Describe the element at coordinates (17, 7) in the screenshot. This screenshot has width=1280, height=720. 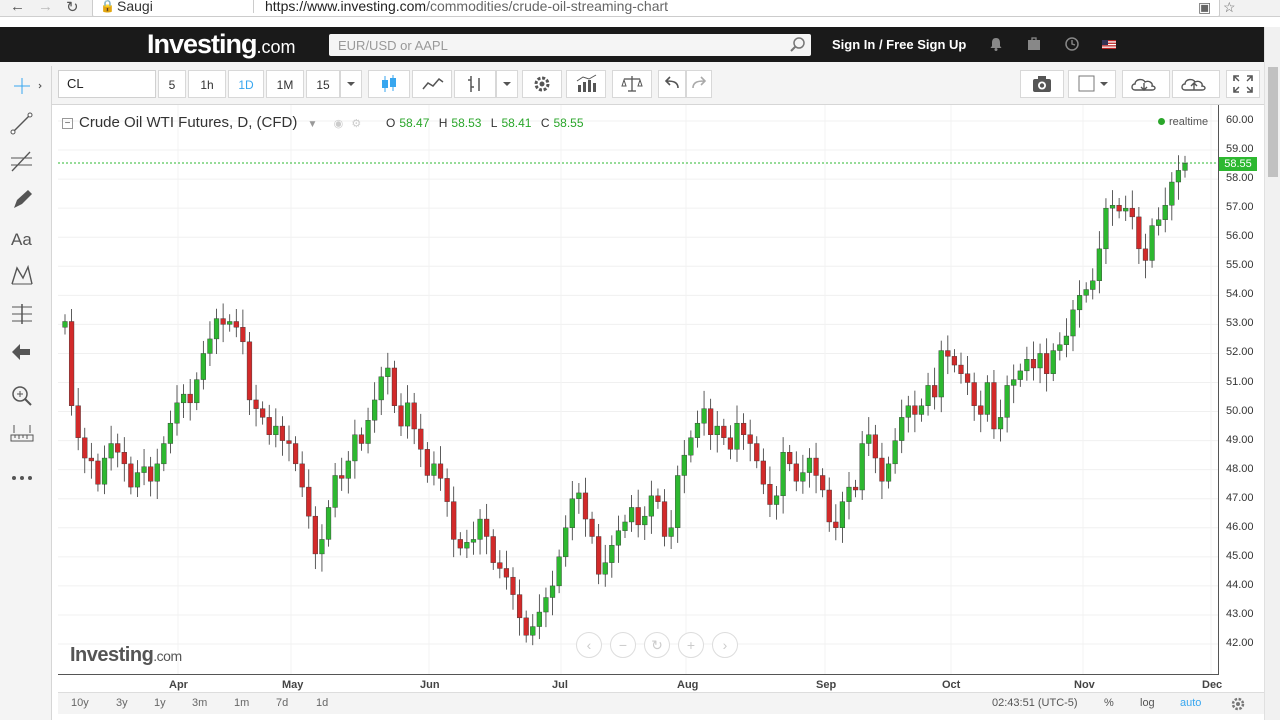
I see `back-icon: ←` at that location.